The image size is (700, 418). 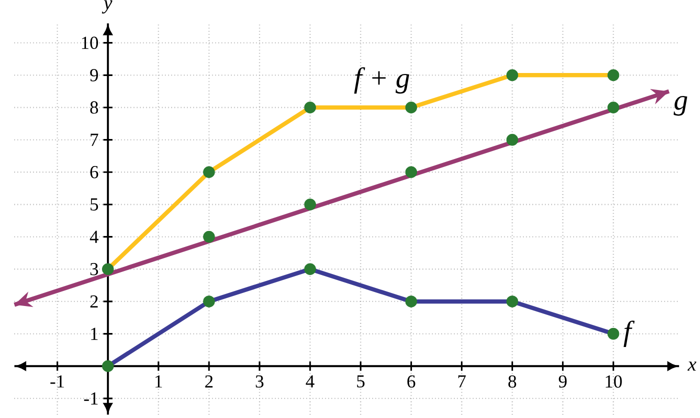 I want to click on x-tick-label: 8, so click(x=512, y=381).